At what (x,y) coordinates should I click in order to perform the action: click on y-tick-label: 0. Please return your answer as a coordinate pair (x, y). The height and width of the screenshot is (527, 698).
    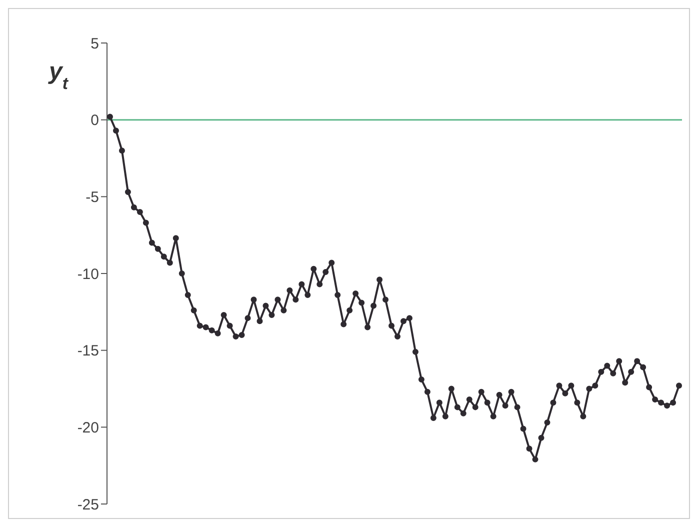
    Looking at the image, I should click on (94, 121).